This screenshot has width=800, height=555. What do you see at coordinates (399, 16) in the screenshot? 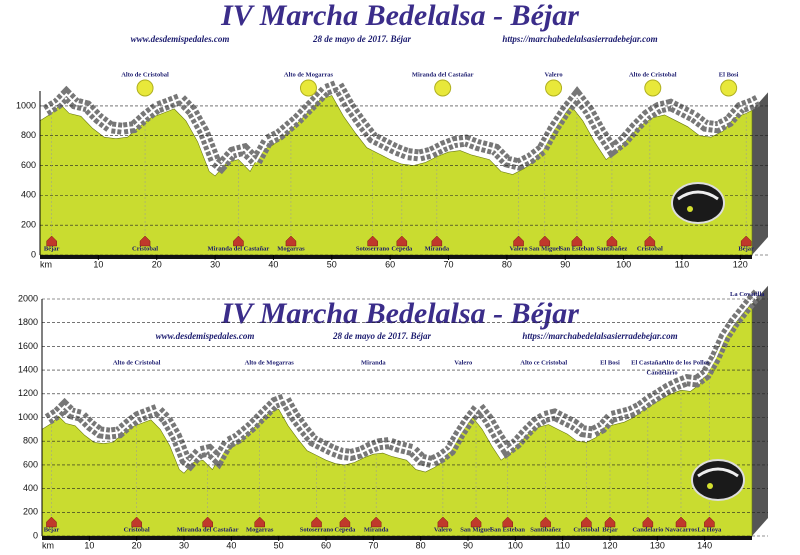
I see `chart-title: IV Marcha Bedelalsa - Béjar` at bounding box center [399, 16].